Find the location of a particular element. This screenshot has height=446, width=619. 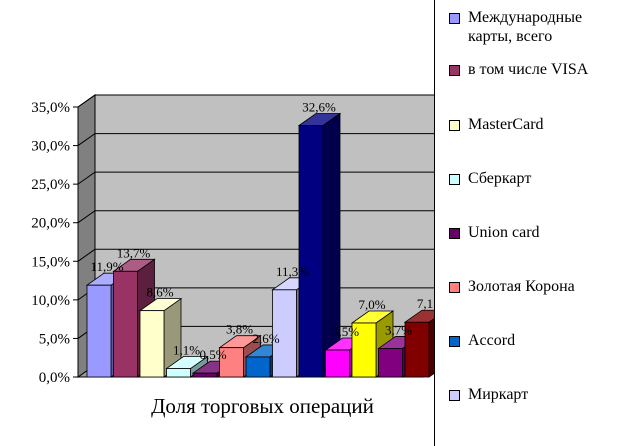

data-label: 3,5% is located at coordinates (345, 331).